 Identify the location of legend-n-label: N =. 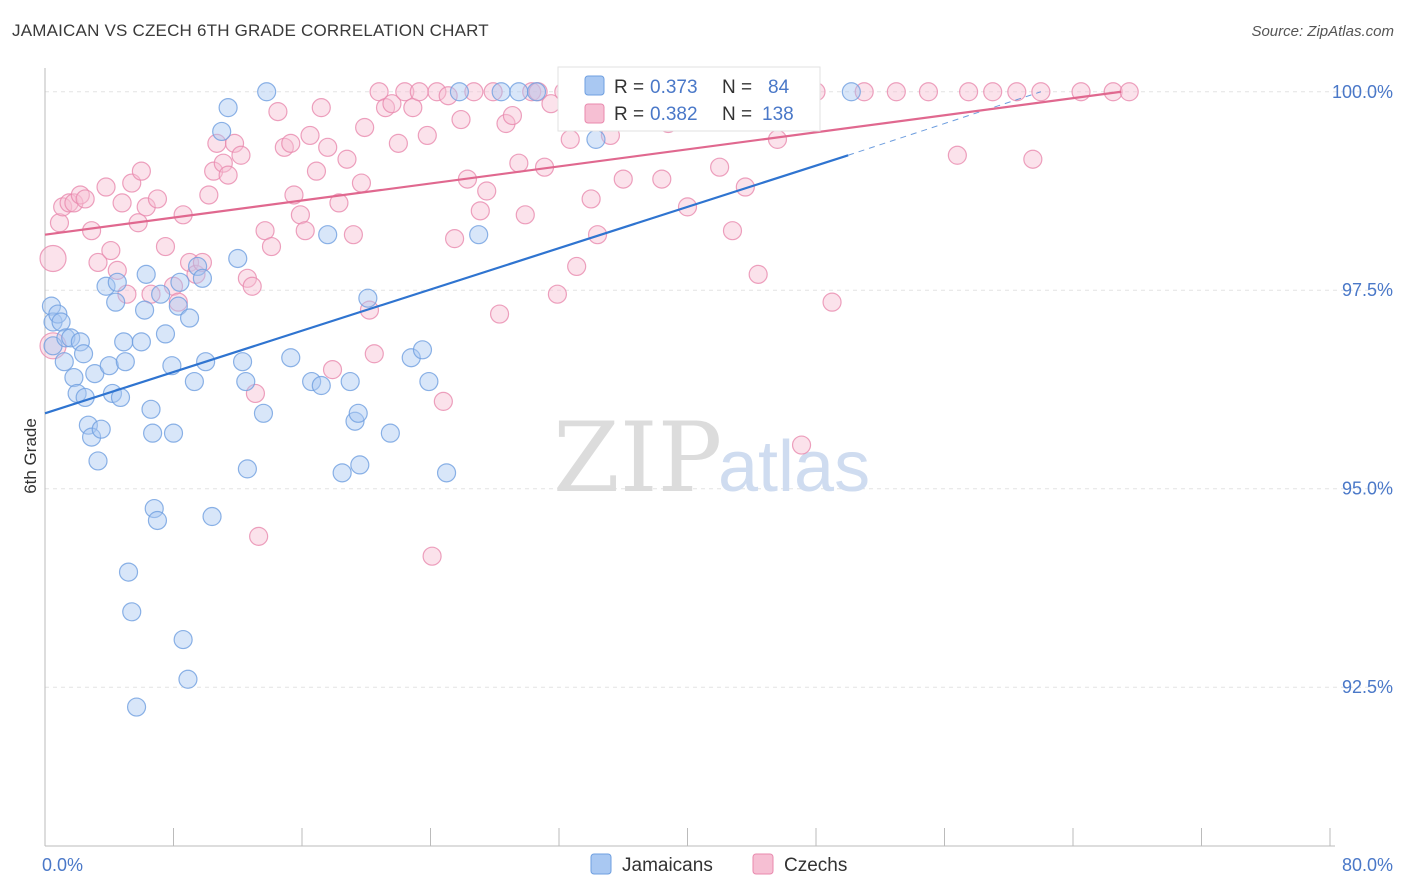
(737, 114).